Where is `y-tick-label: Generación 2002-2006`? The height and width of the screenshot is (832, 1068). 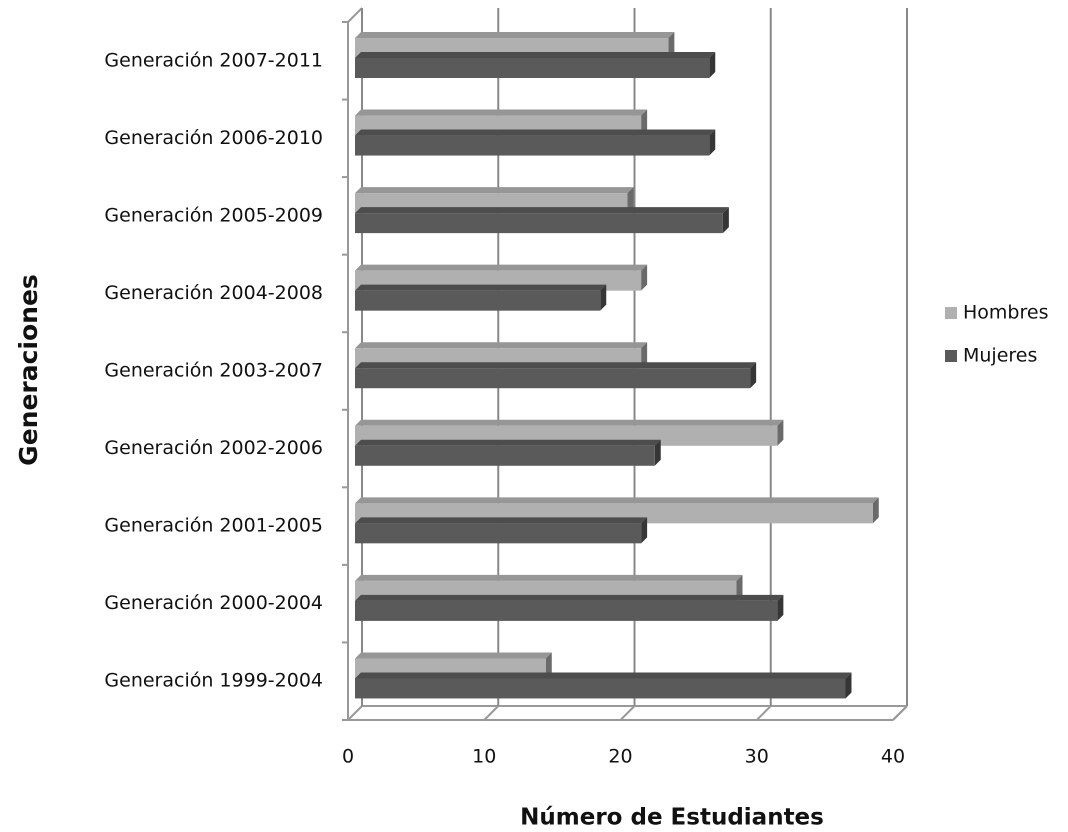
y-tick-label: Generación 2002-2006 is located at coordinates (213, 448).